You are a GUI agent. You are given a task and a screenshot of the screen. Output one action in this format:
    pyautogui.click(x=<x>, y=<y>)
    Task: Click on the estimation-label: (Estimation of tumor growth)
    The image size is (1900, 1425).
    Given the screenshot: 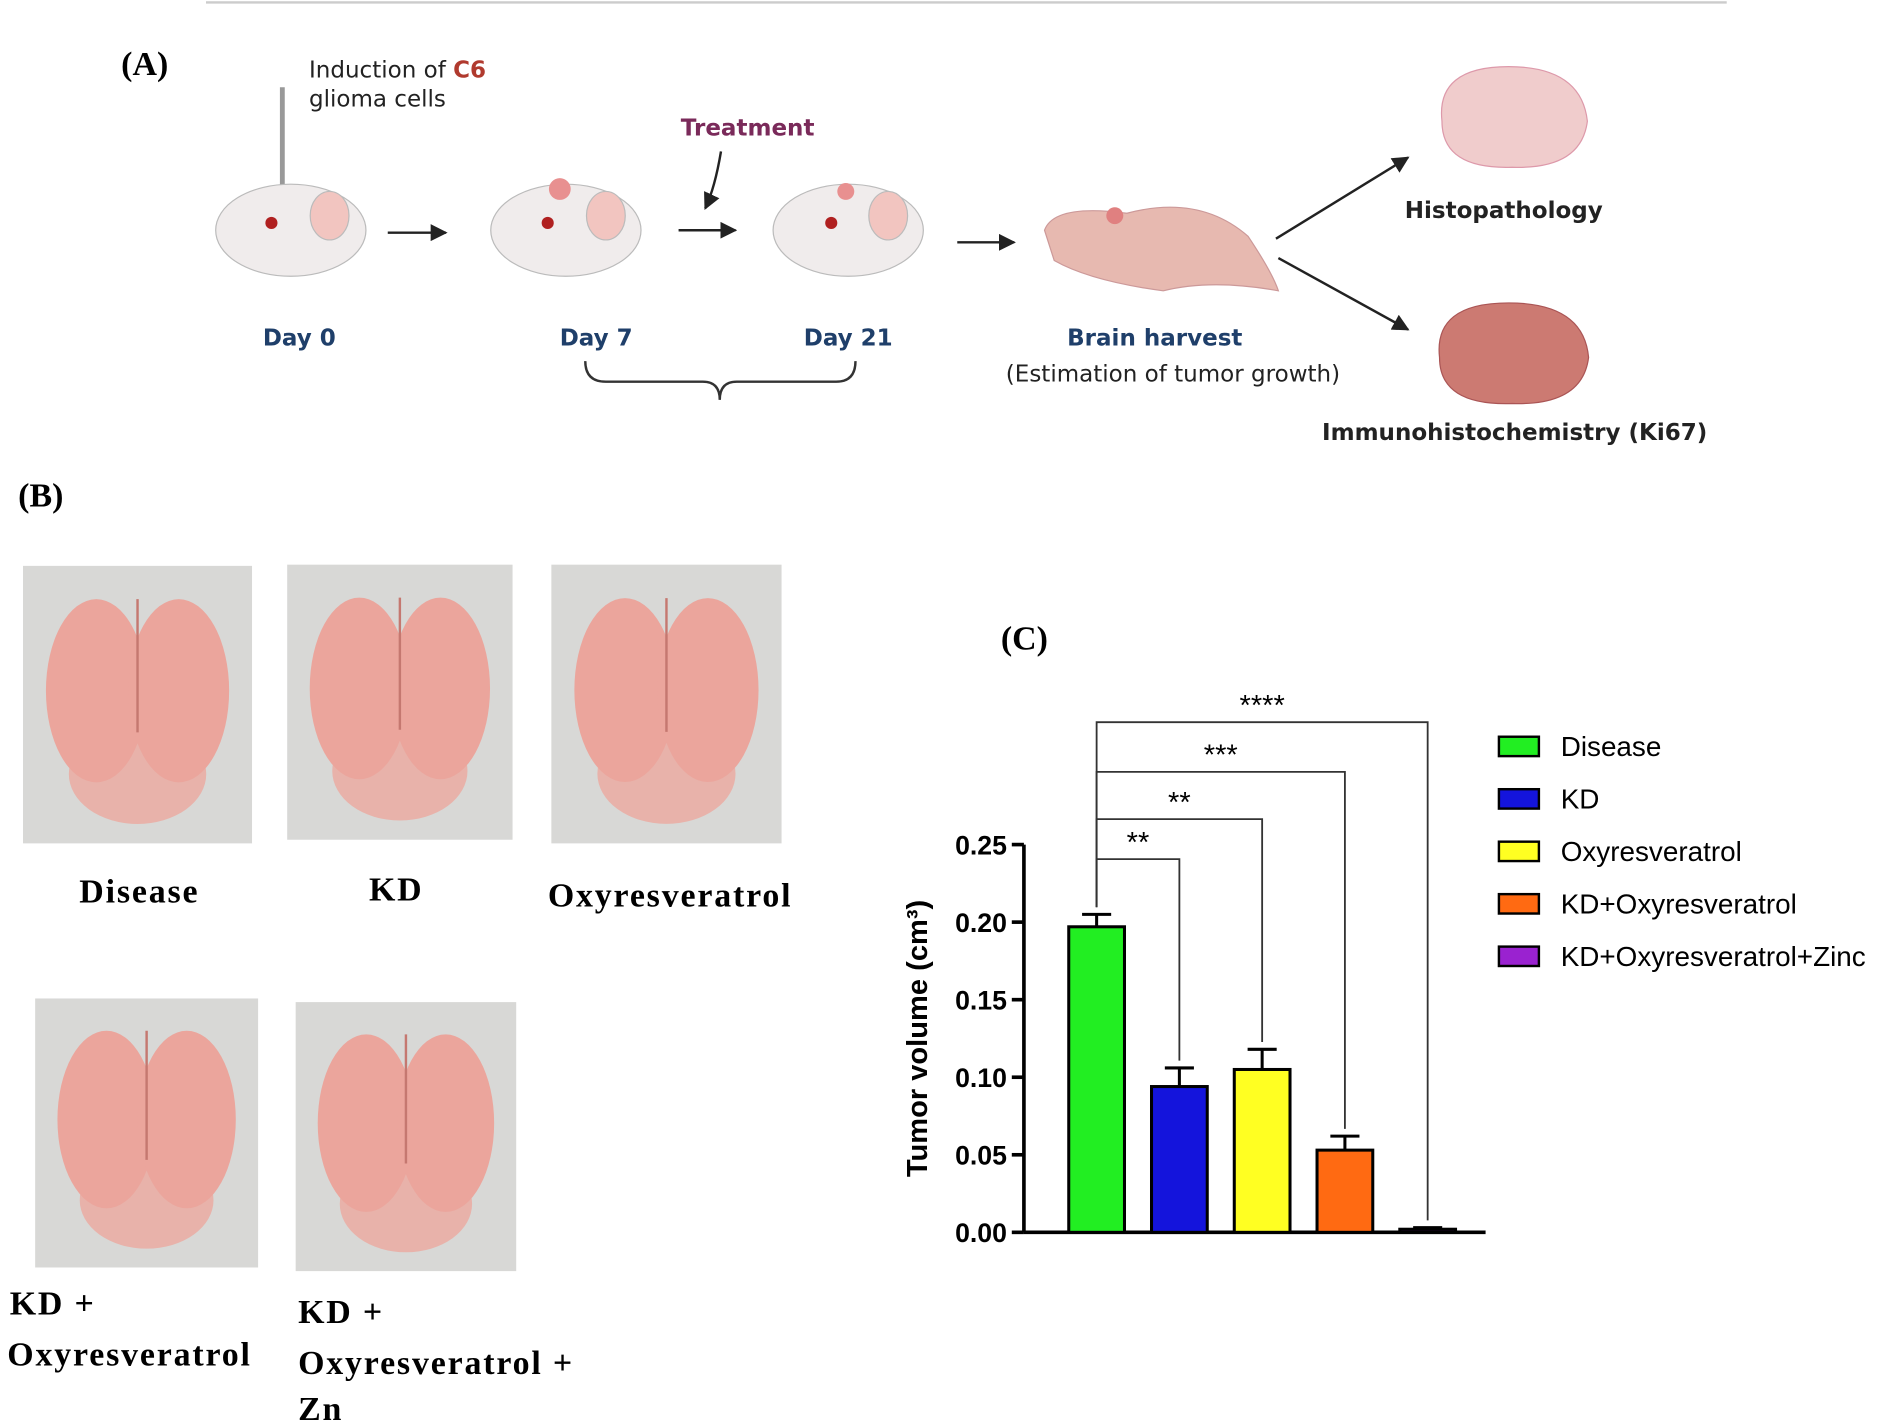 What is the action you would take?
    pyautogui.click(x=1173, y=375)
    